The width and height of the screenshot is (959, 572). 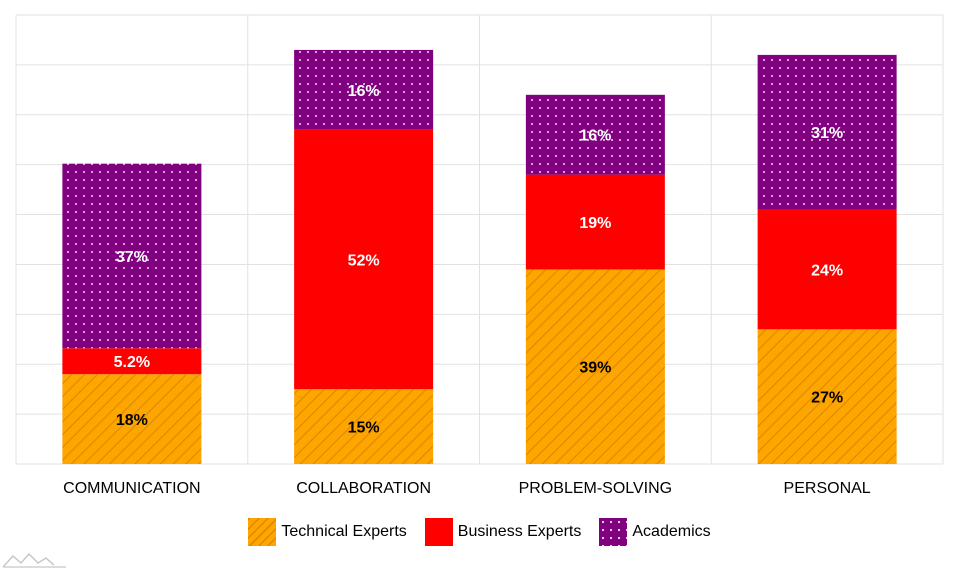 I want to click on legend-label-business-experts: Business Experts, so click(x=519, y=531).